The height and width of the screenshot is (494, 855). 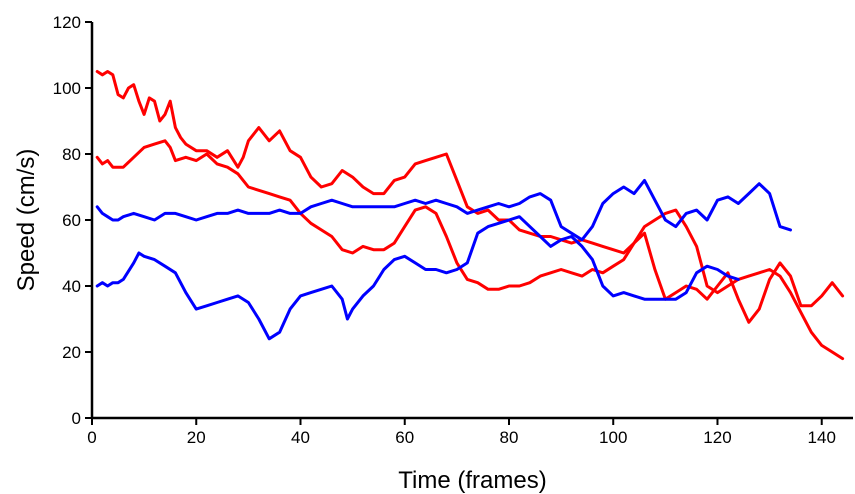 I want to click on y-axis-title: Speed (cm/s), so click(x=26, y=220).